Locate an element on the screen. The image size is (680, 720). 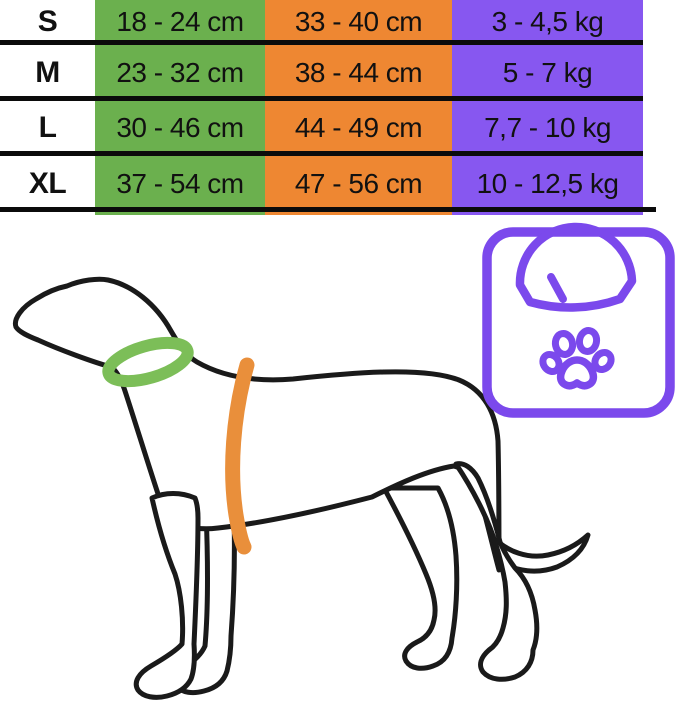
dog-near-front-leg is located at coordinates (167, 595).